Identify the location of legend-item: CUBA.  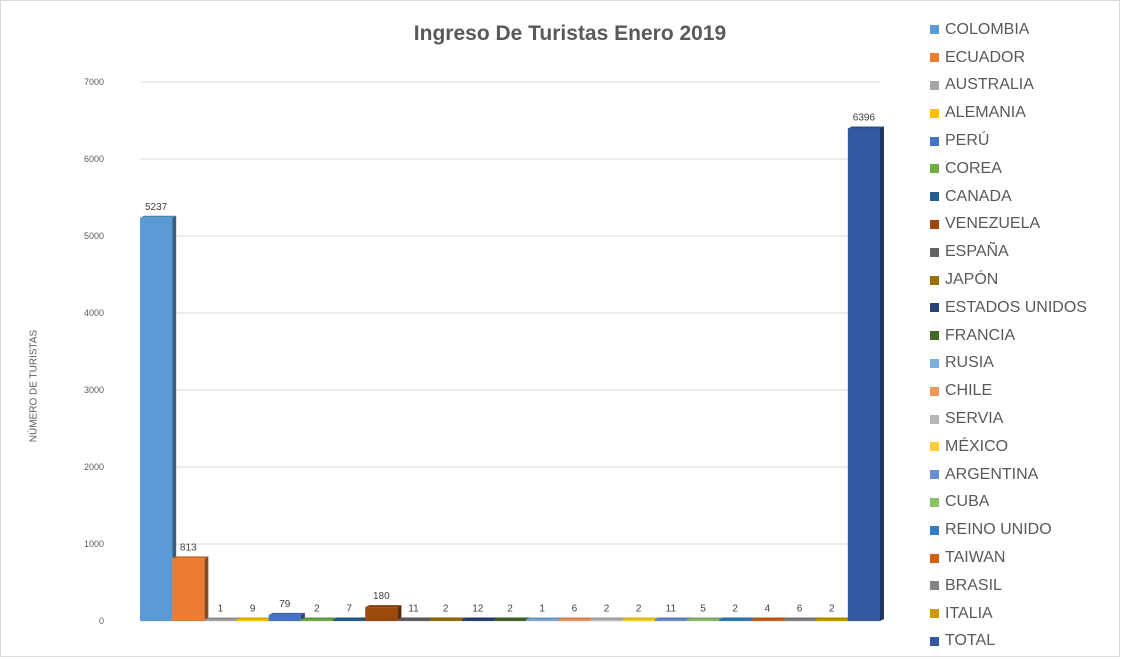
(1008, 503).